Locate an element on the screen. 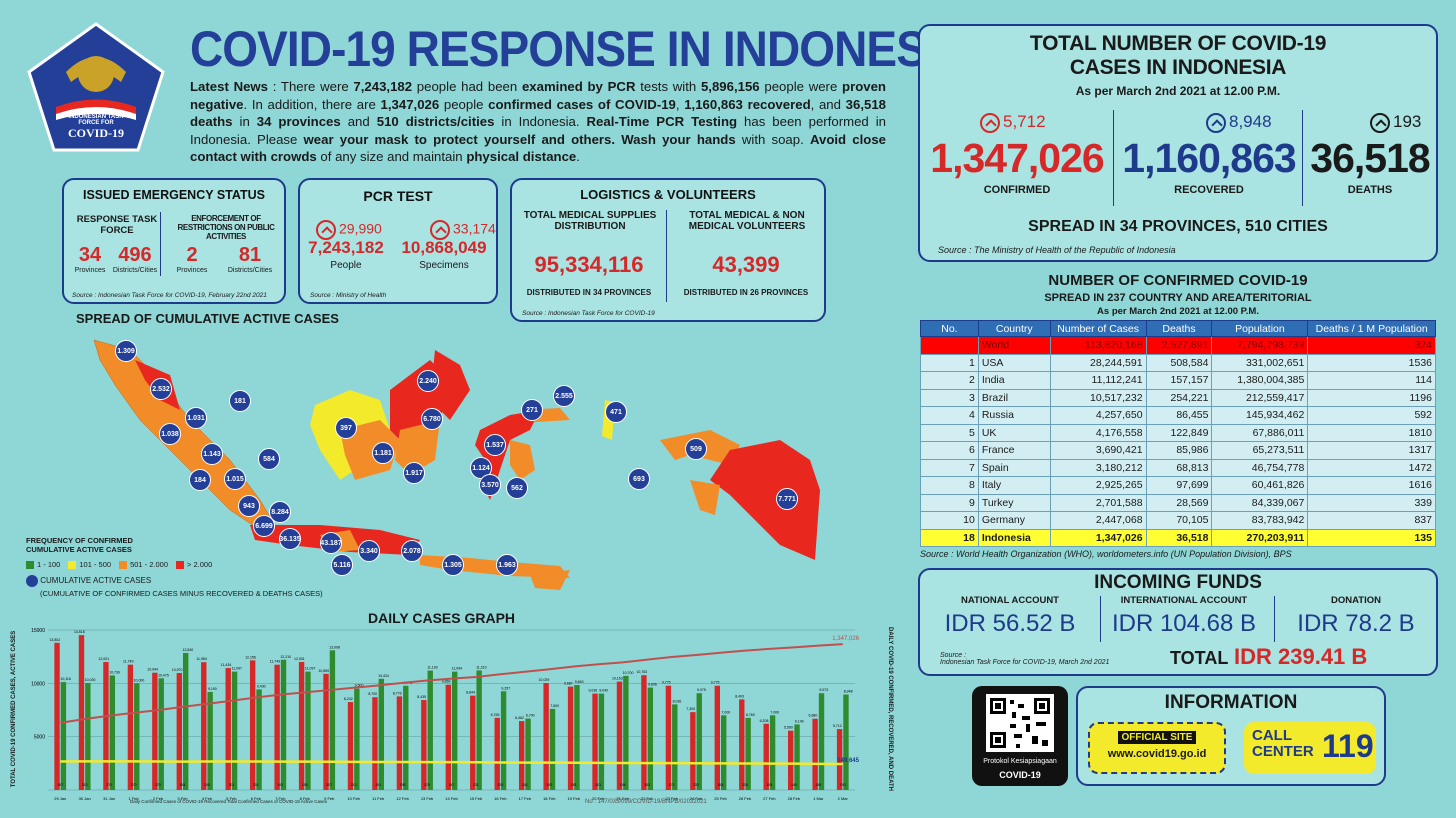  confirmed-data-label: 9,775 is located at coordinates (715, 683).